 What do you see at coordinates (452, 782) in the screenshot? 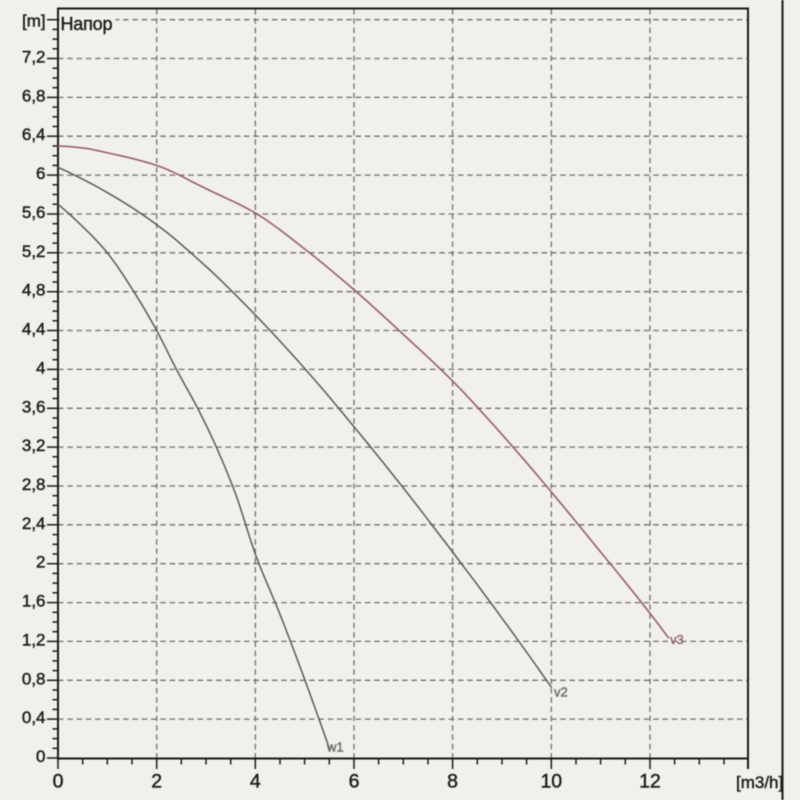
I see `svg-text: 8` at bounding box center [452, 782].